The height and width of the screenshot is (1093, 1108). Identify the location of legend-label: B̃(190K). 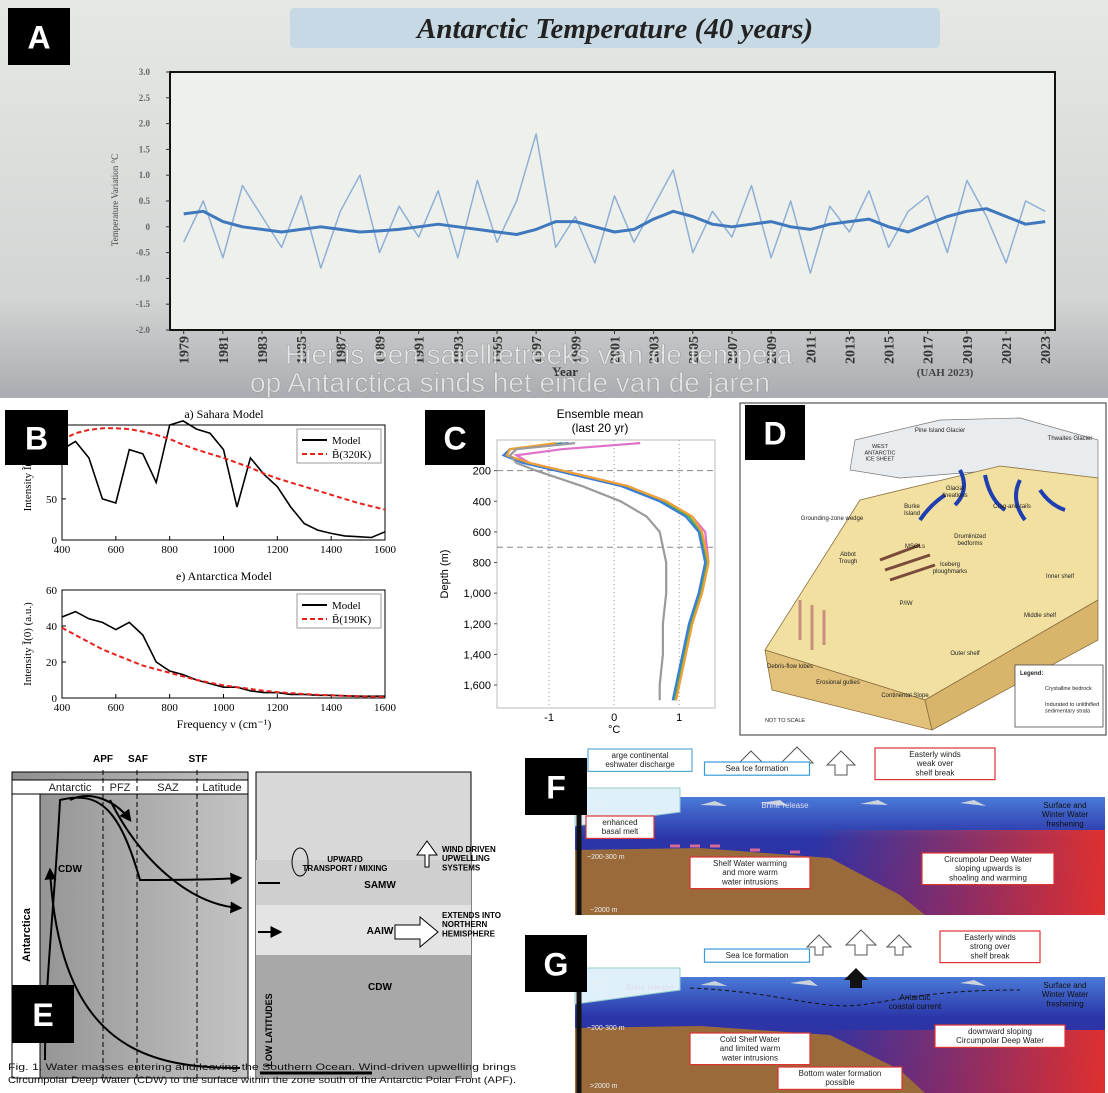
(351, 619).